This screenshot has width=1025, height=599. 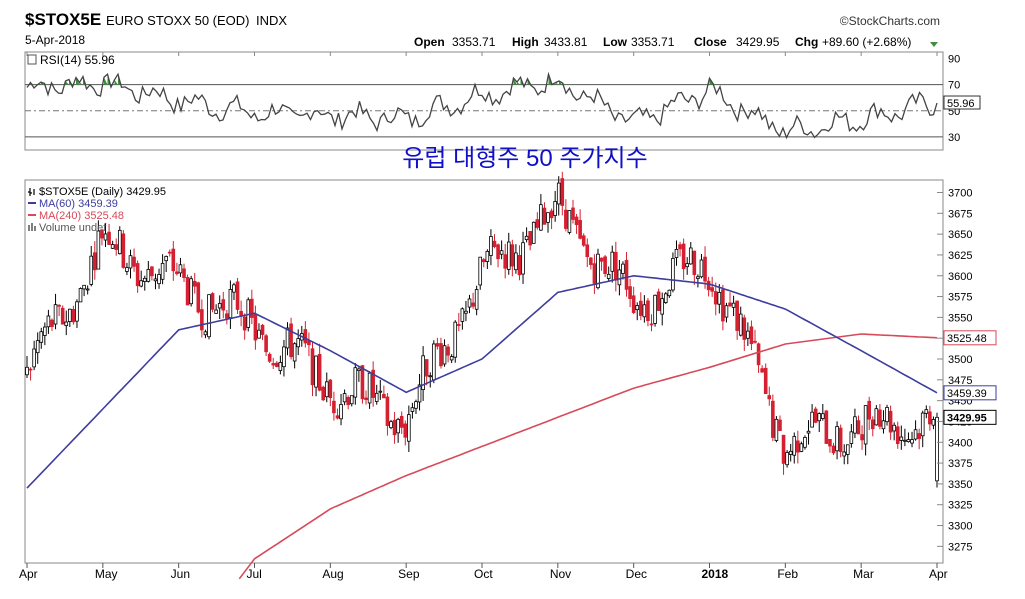 I want to click on down-triangle-icon, so click(x=934, y=44).